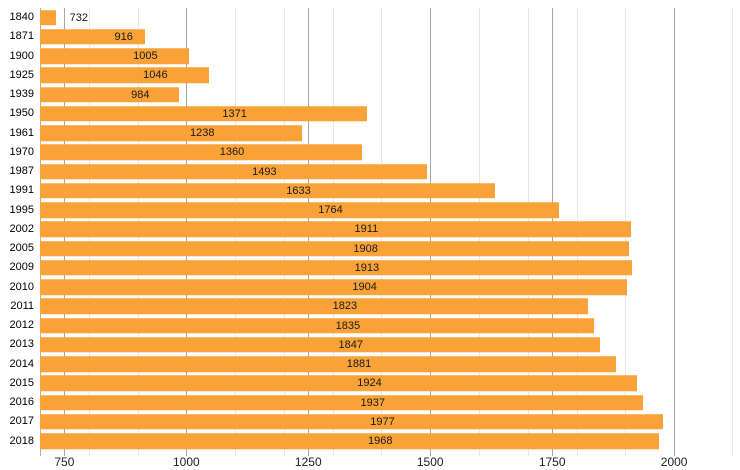 The height and width of the screenshot is (470, 740). I want to click on value-label: 1360, so click(232, 152).